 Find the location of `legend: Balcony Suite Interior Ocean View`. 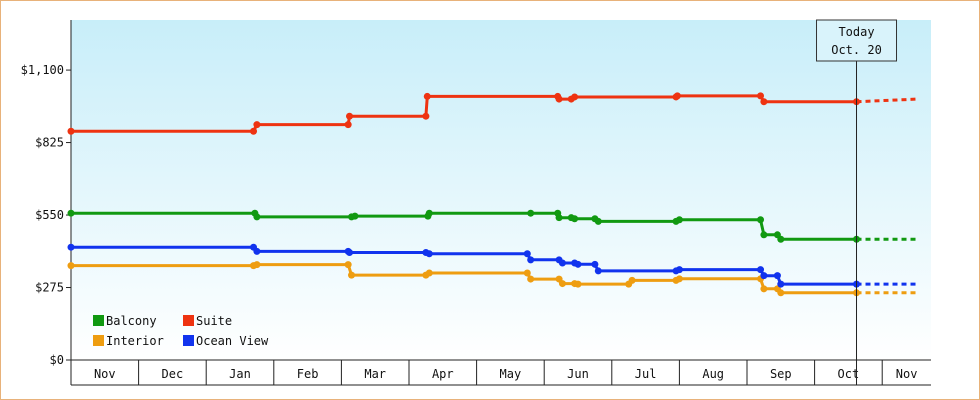

legend: Balcony Suite Interior Ocean View is located at coordinates (181, 331).